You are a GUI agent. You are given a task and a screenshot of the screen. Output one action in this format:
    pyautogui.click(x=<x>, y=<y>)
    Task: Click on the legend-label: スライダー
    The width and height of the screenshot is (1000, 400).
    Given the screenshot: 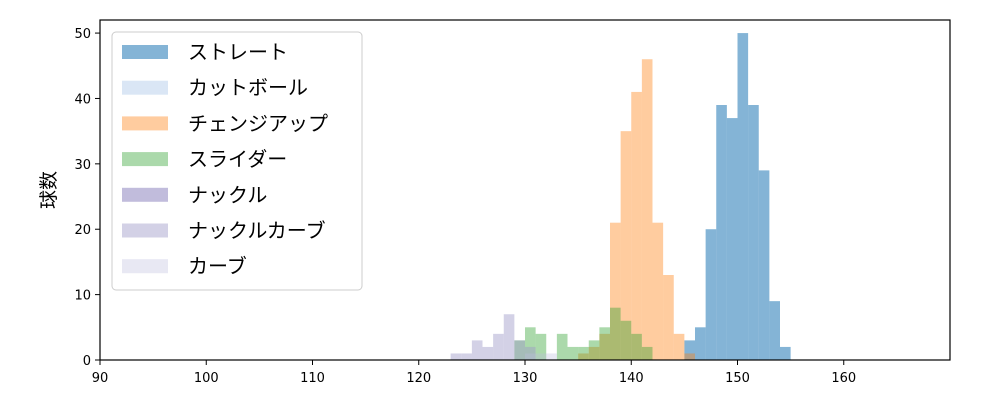 What is the action you would take?
    pyautogui.click(x=237, y=159)
    